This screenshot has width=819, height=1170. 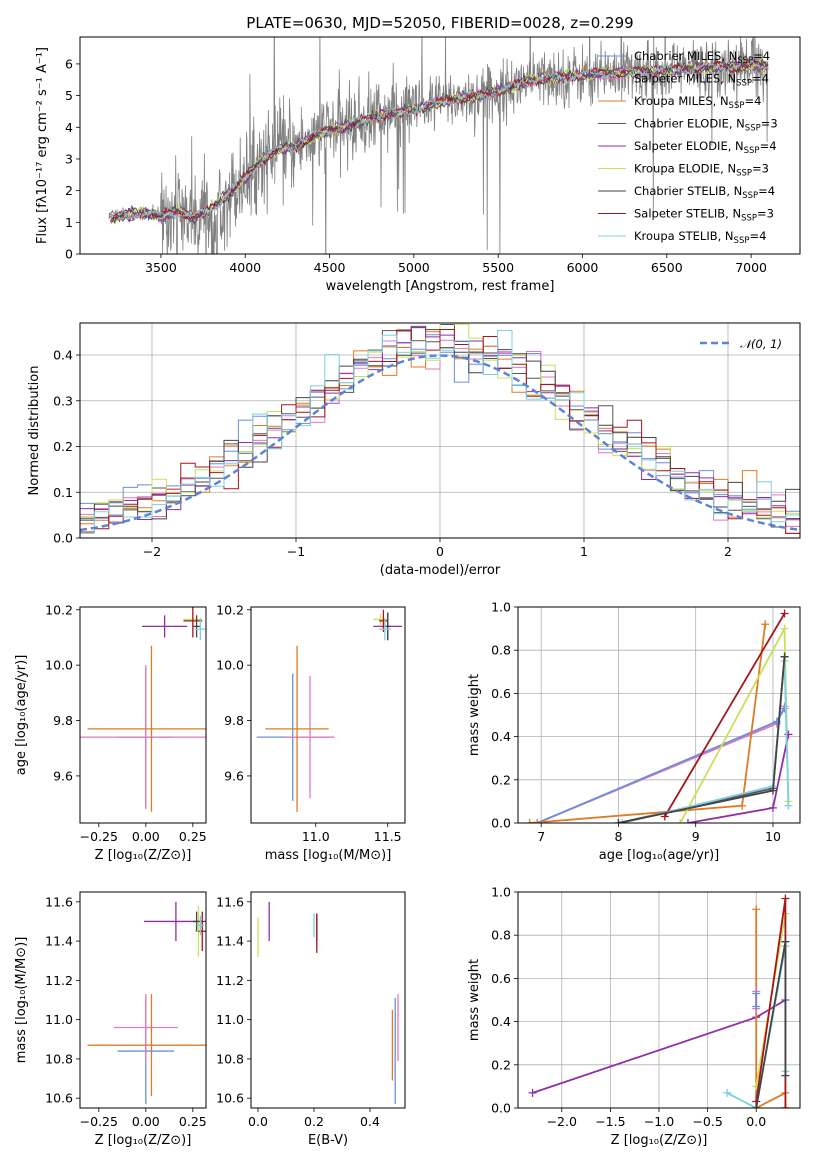 What do you see at coordinates (414, 267) in the screenshot?
I see `spectrum-xtick-label: 5000` at bounding box center [414, 267].